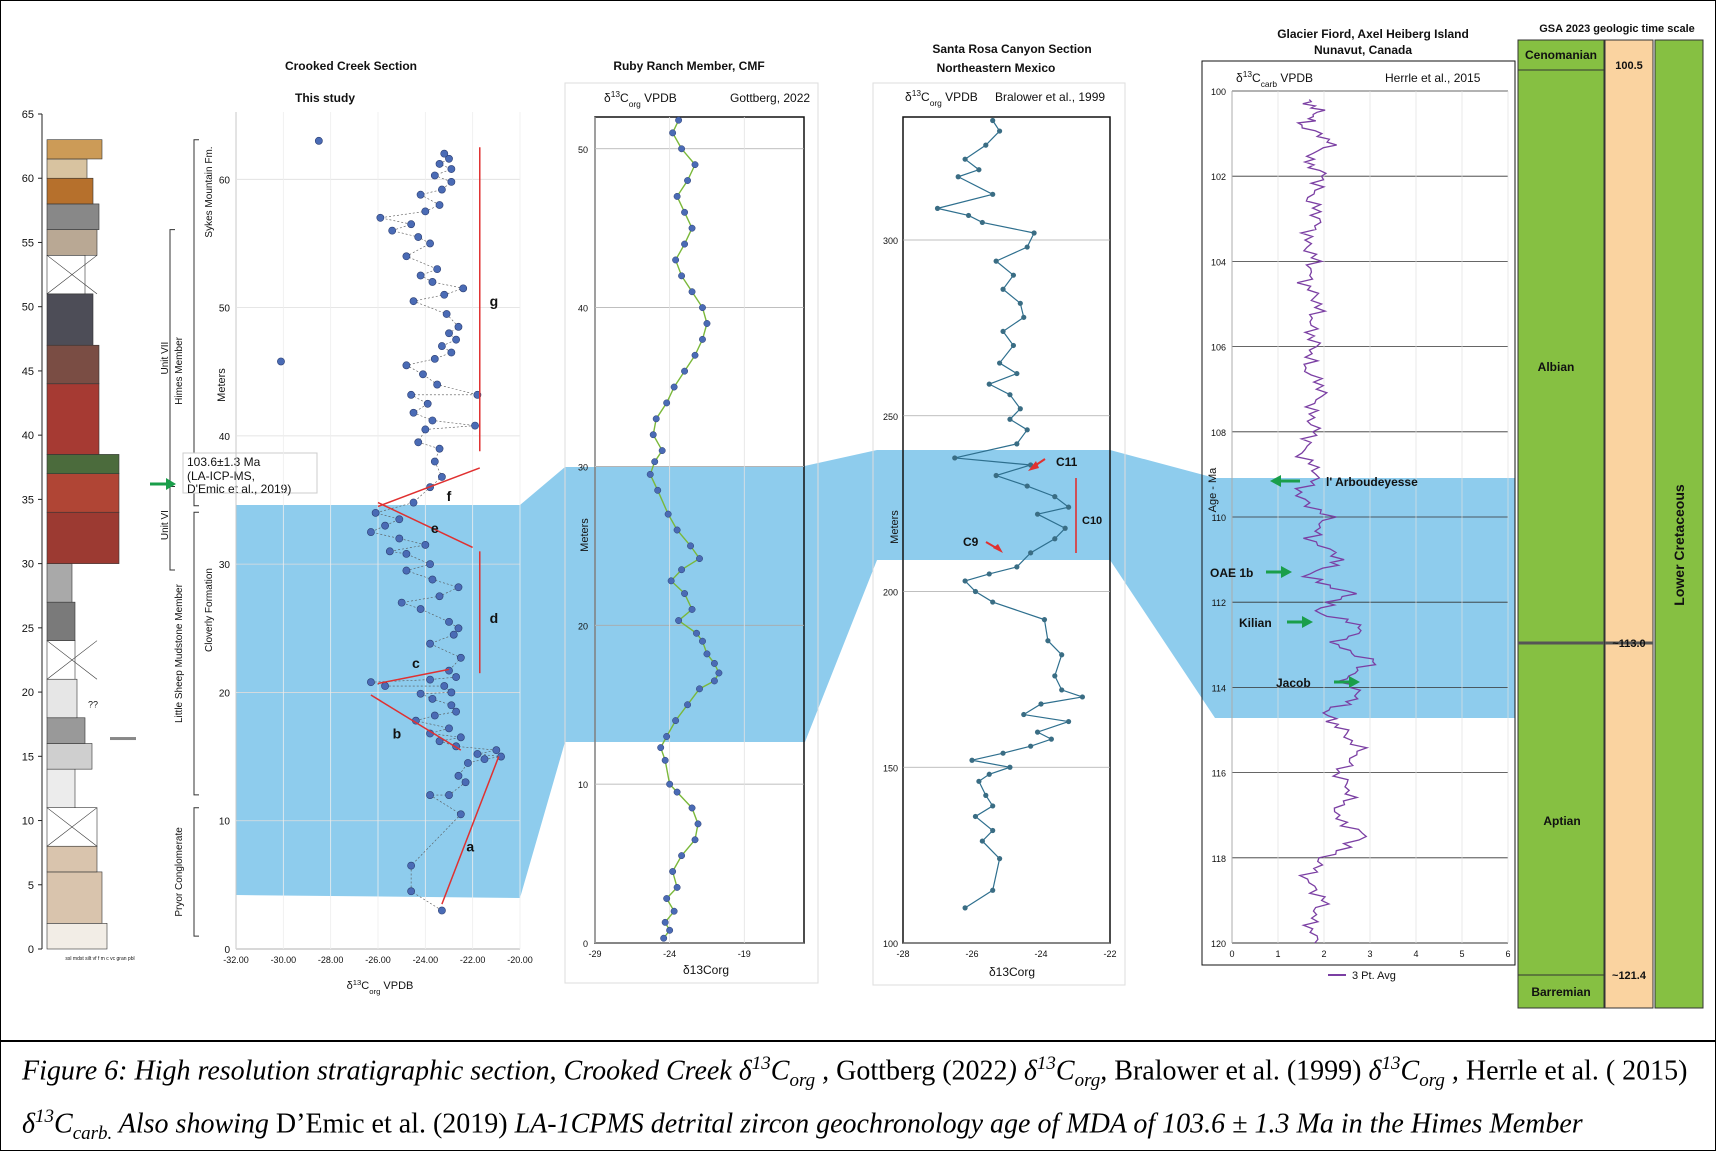 The height and width of the screenshot is (1153, 1718). I want to click on p1-trend-line, so click(425, 525).